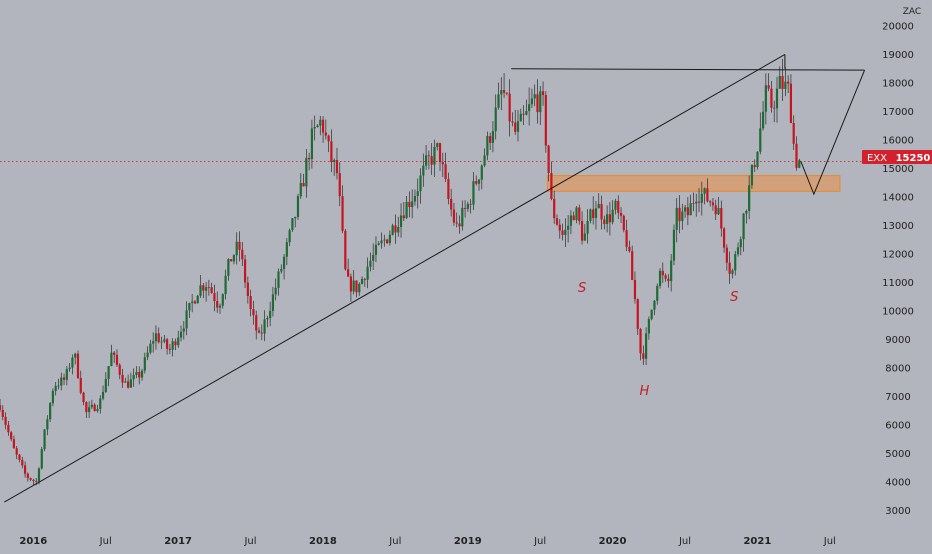 The height and width of the screenshot is (554, 932). Describe the element at coordinates (898, 140) in the screenshot. I see `price-tick-label: 16000` at that location.